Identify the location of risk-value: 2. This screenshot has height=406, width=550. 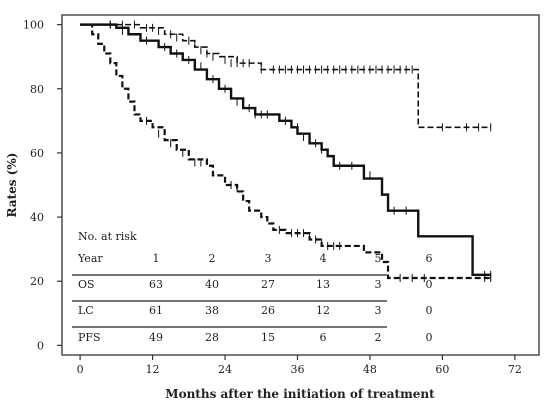
(378, 337).